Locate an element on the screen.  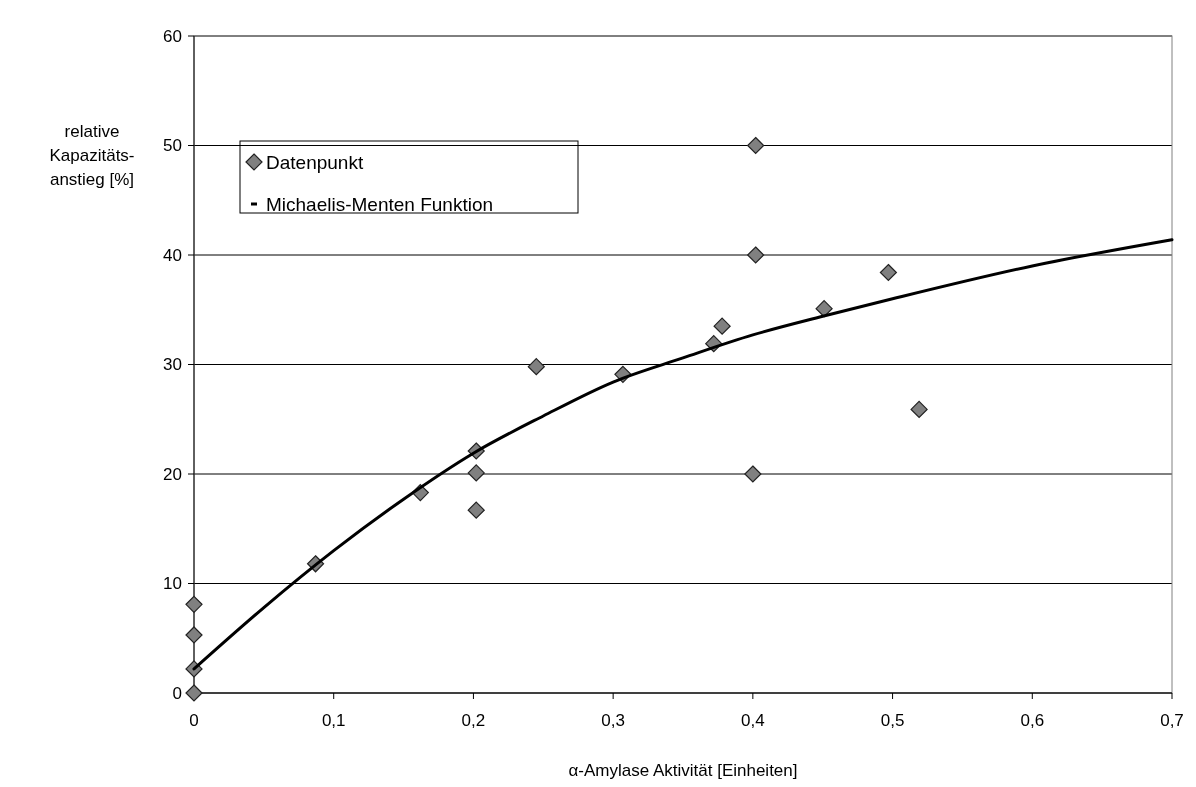
y-axis-title: relative Kapazitäts-anstieg [%] is located at coordinates (92, 155).